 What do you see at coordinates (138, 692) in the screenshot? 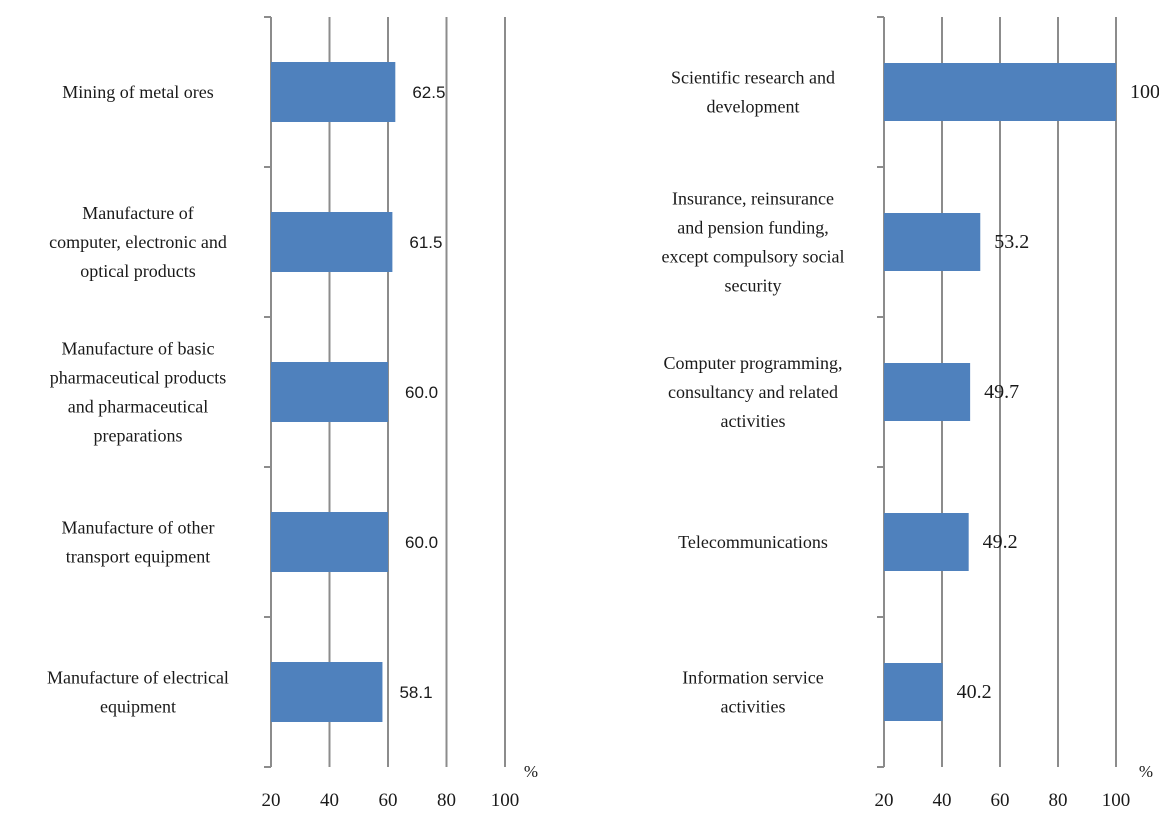
I see `category-label: Manufacture of electrical equipment` at bounding box center [138, 692].